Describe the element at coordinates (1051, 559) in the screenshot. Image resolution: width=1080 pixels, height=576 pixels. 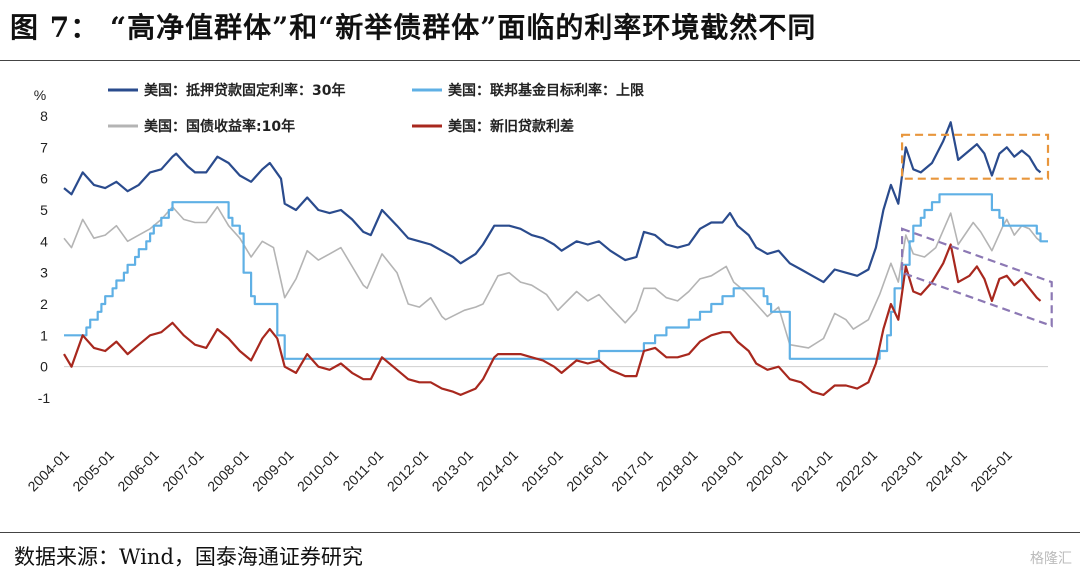
I see `watermark-logo: 格隆汇` at that location.